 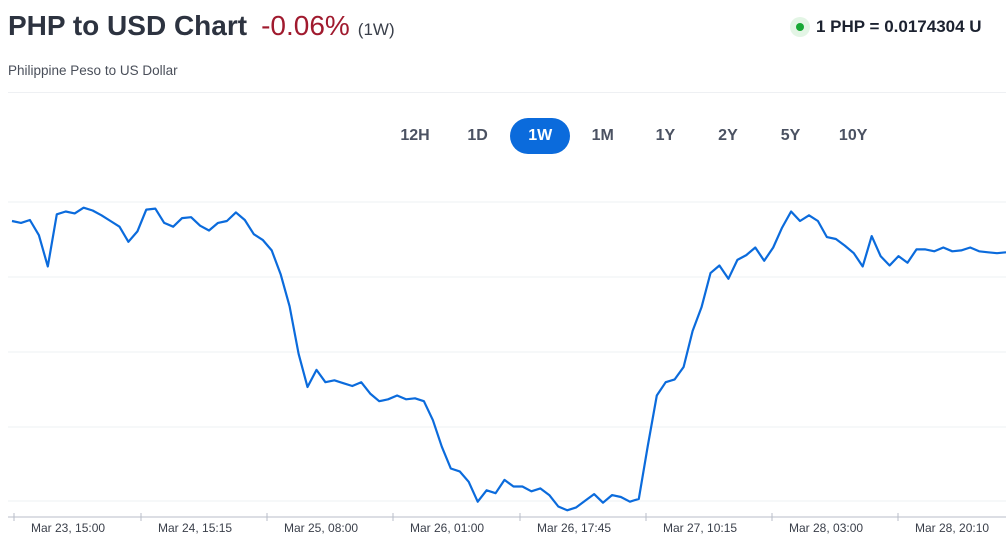 What do you see at coordinates (128, 25) in the screenshot?
I see `page-title: PHP to USD Chart` at bounding box center [128, 25].